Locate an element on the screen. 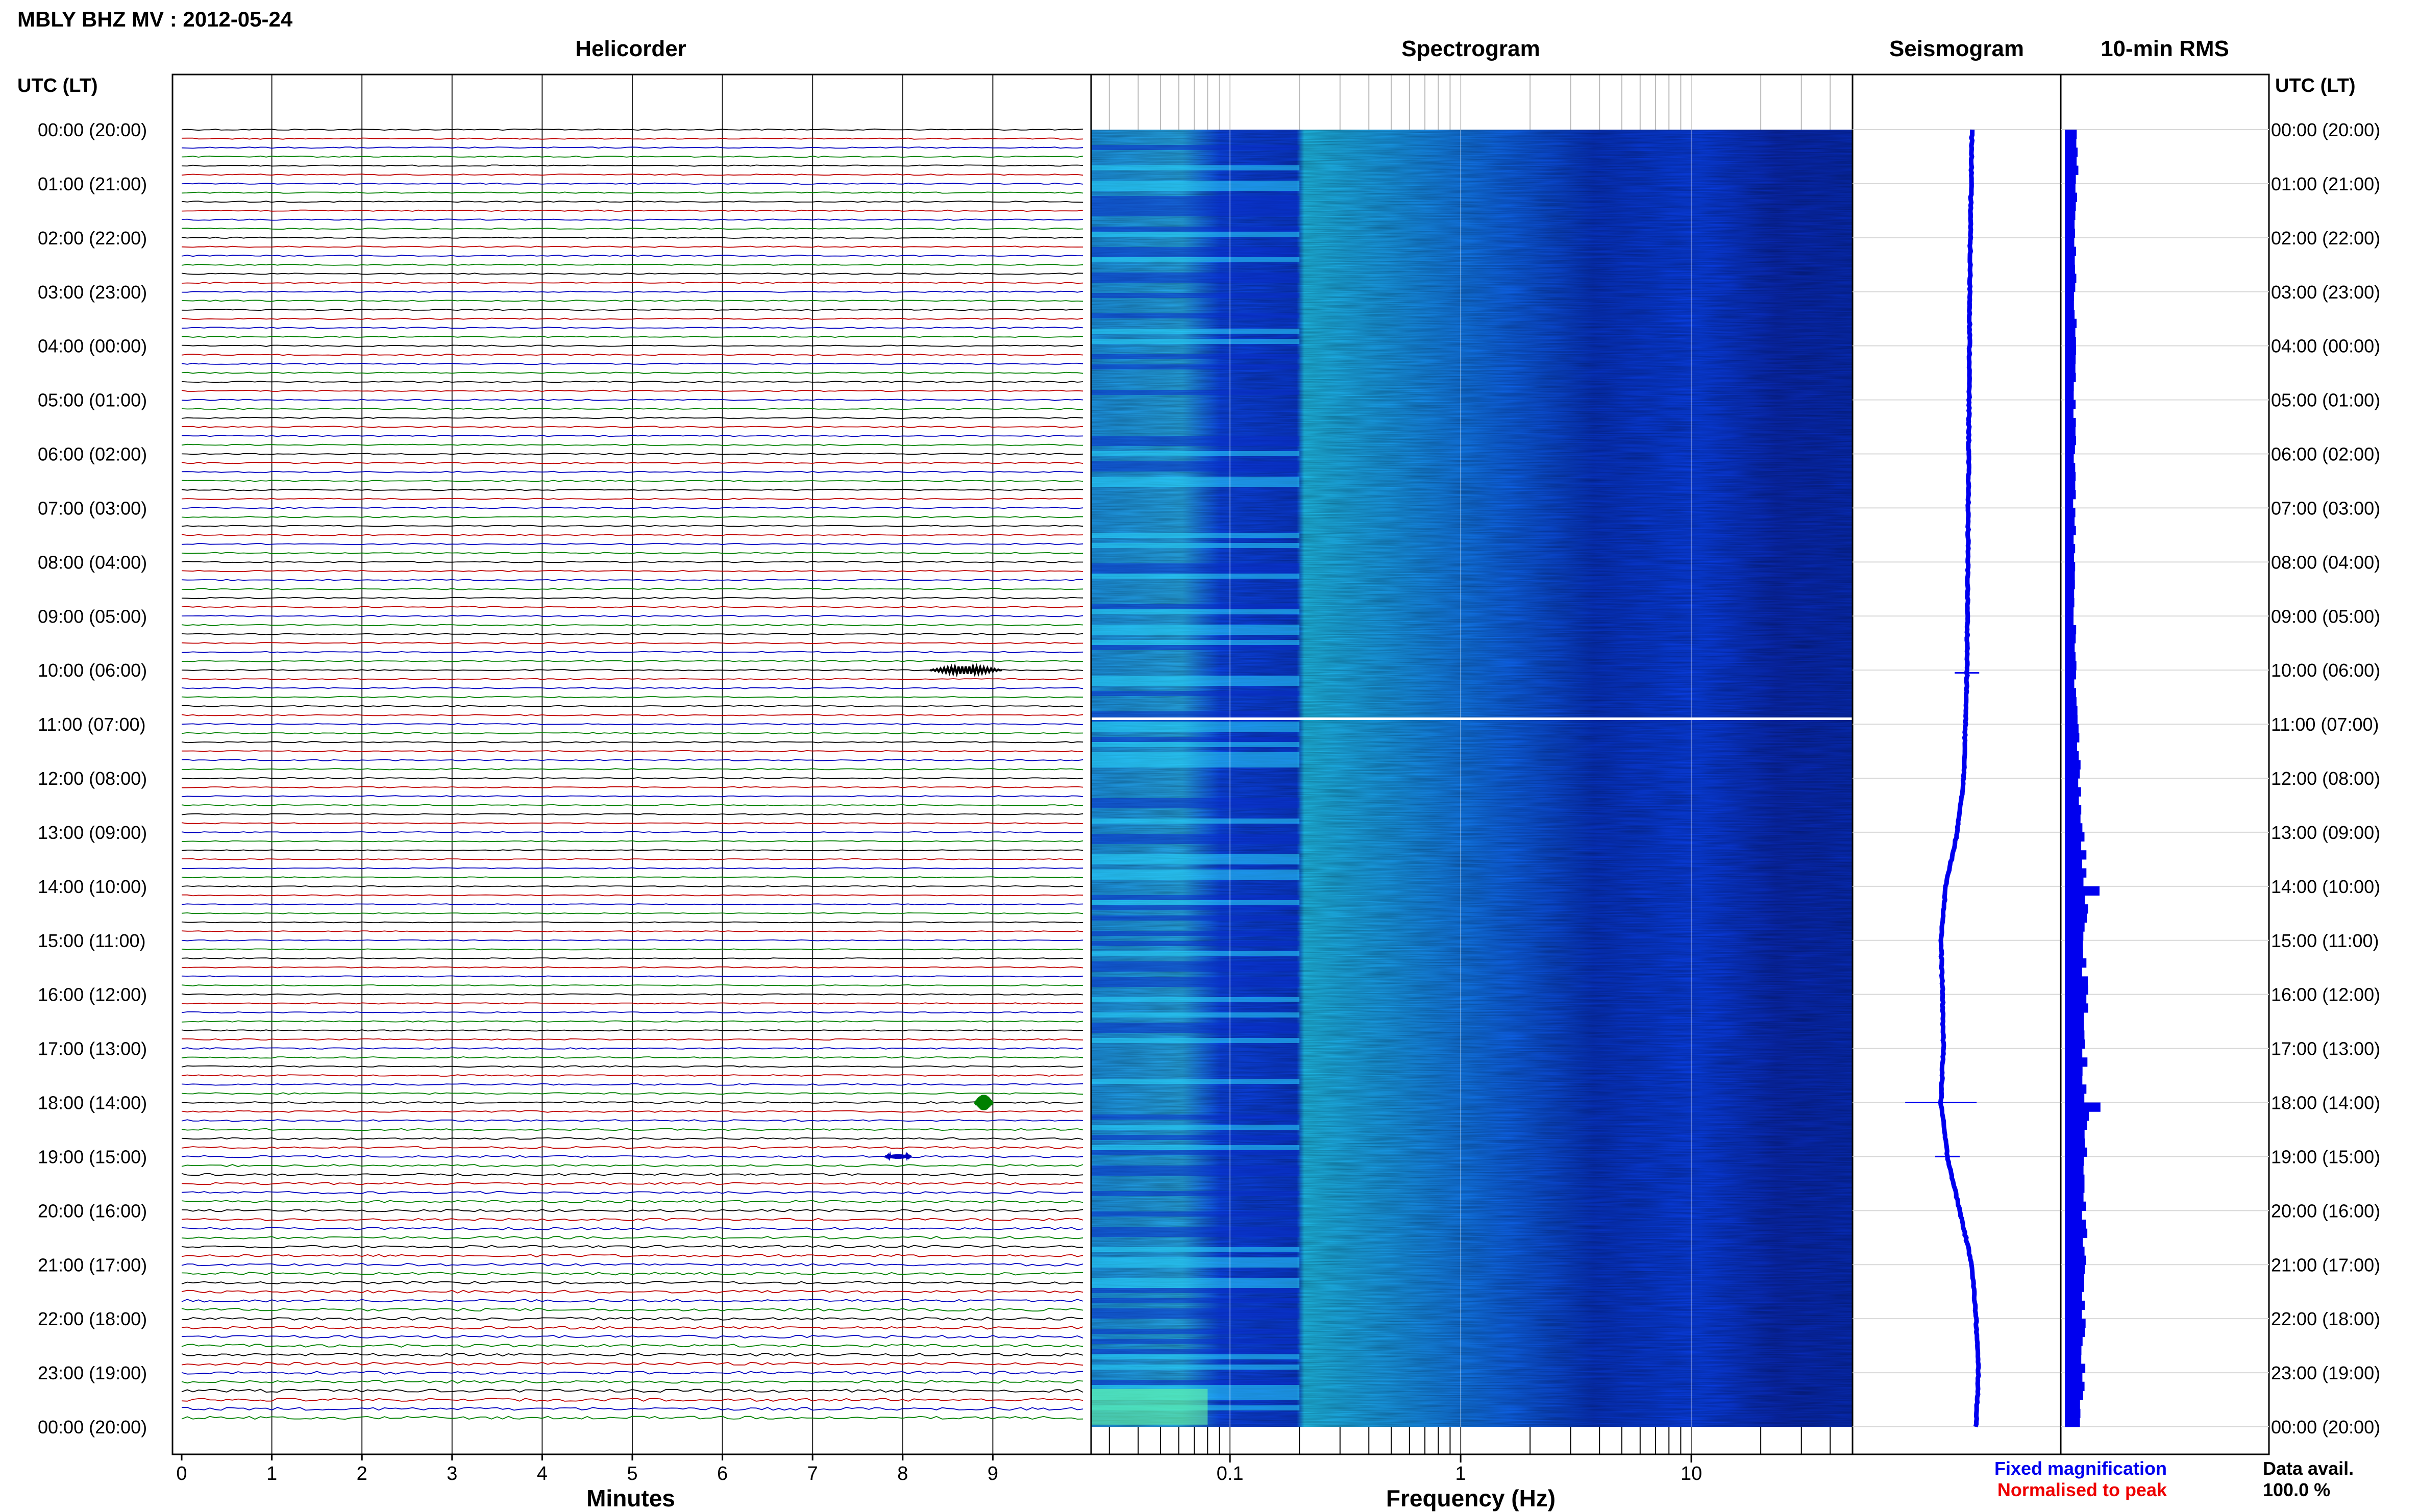 The height and width of the screenshot is (1512, 2419). fixed-magnification-legend: Fixed magnification is located at coordinates (2080, 1468).